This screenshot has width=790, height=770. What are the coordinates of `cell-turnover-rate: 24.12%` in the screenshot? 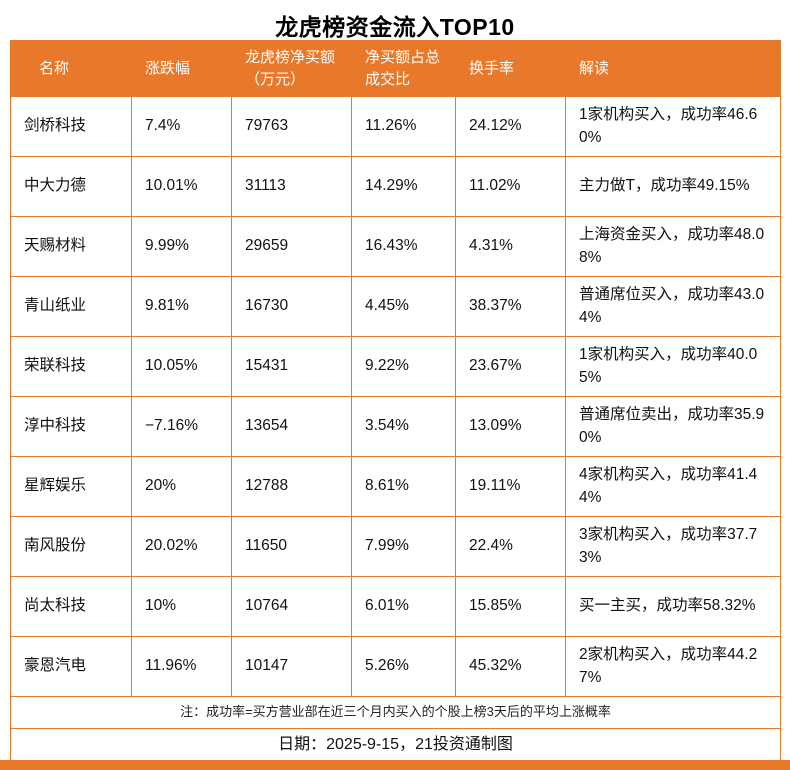 It's located at (510, 126).